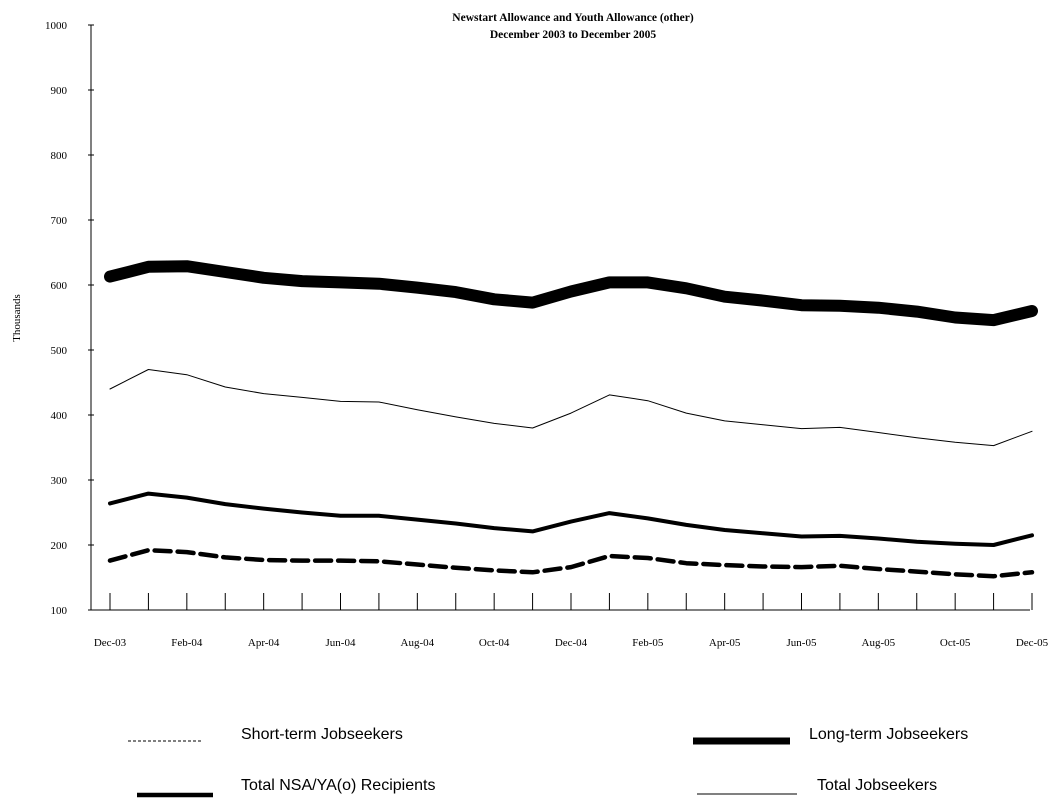 Image resolution: width=1058 pixels, height=798 pixels. Describe the element at coordinates (59, 611) in the screenshot. I see `y-tick-label: 100` at that location.